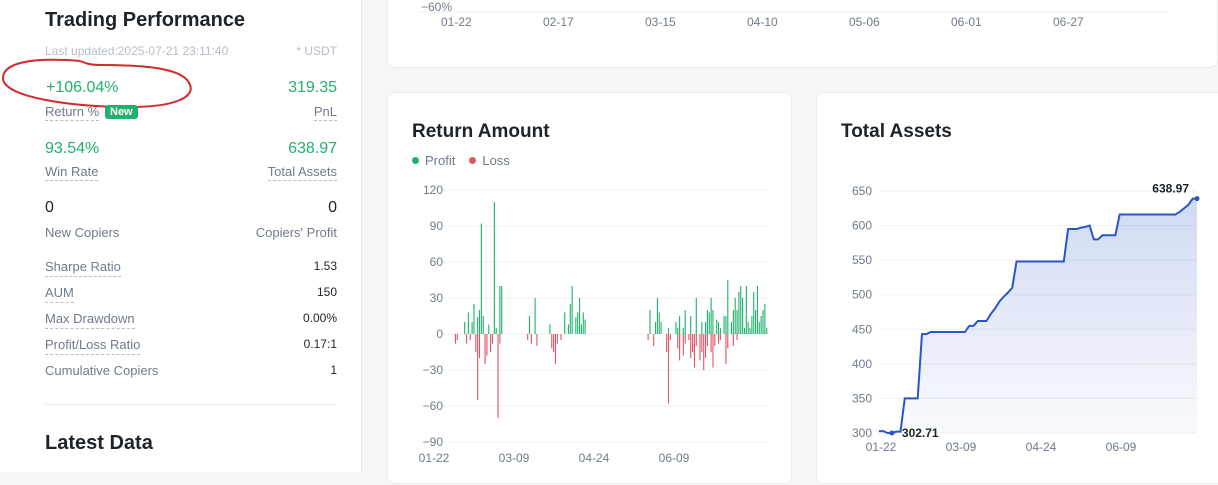 Image resolution: width=1218 pixels, height=485 pixels. What do you see at coordinates (93, 346) in the screenshot?
I see `stat-label: Profit/Loss Ratio` at bounding box center [93, 346].